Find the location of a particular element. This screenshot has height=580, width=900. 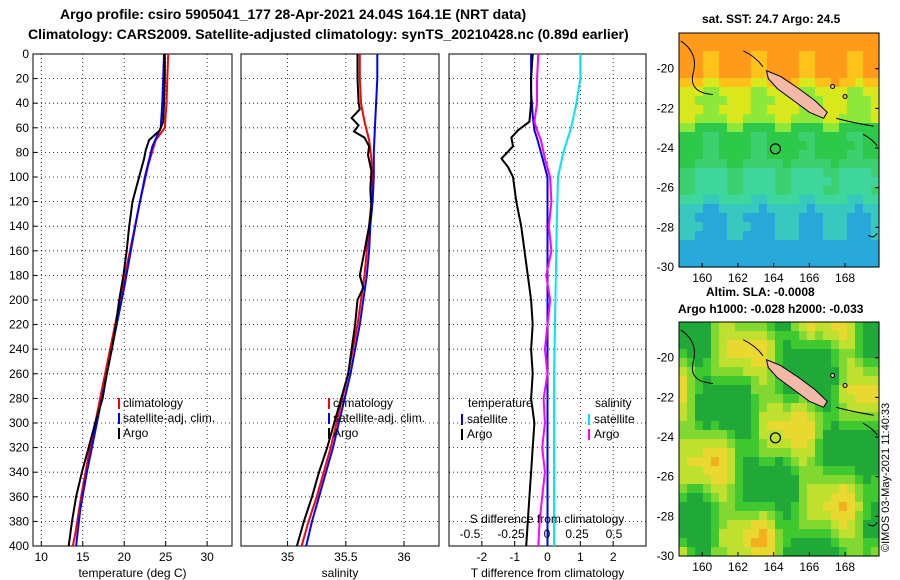

depth-tick-label: 400 is located at coordinates (19, 546).